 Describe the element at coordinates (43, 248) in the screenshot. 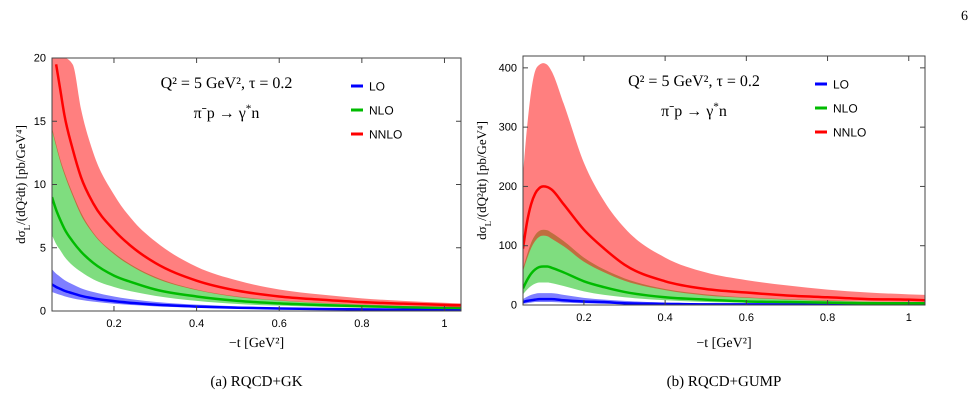

I see `y-tick-label: 5` at that location.